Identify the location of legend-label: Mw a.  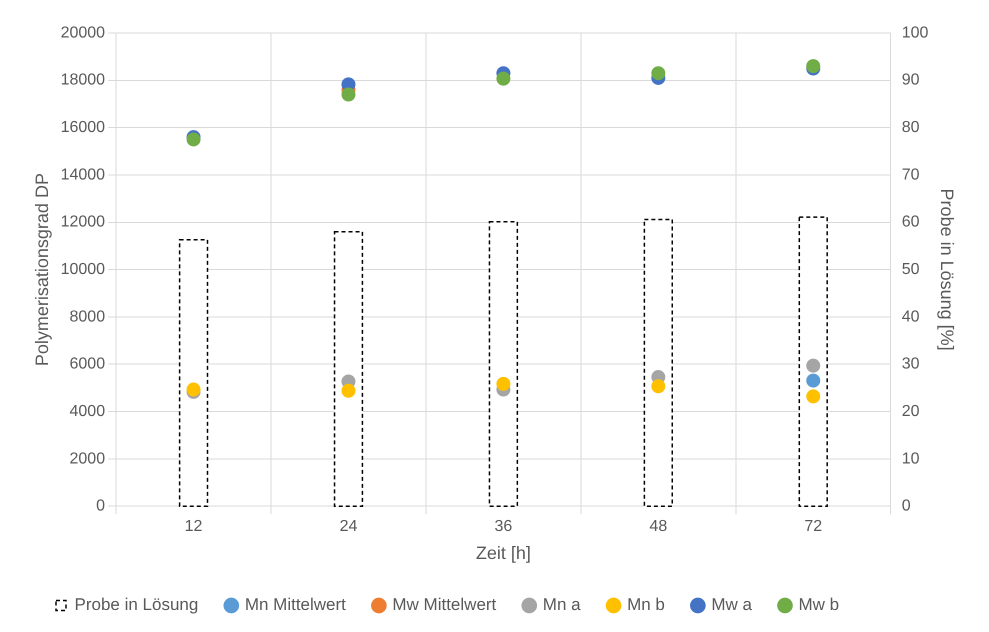
(732, 604).